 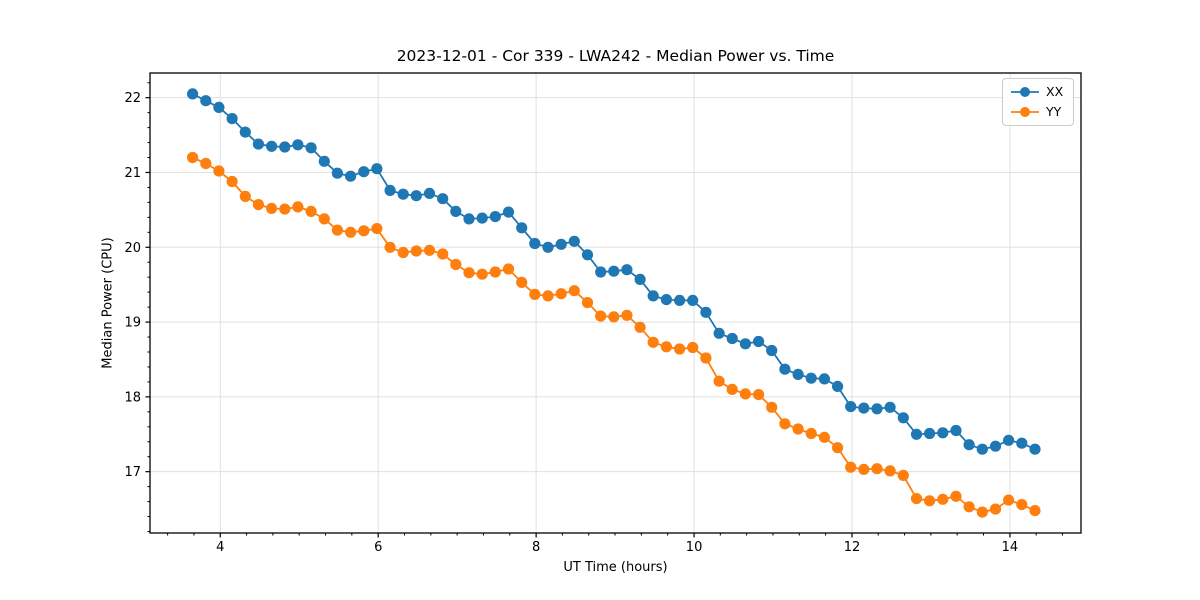 I want to click on y-tick-label: 21, so click(x=132, y=173).